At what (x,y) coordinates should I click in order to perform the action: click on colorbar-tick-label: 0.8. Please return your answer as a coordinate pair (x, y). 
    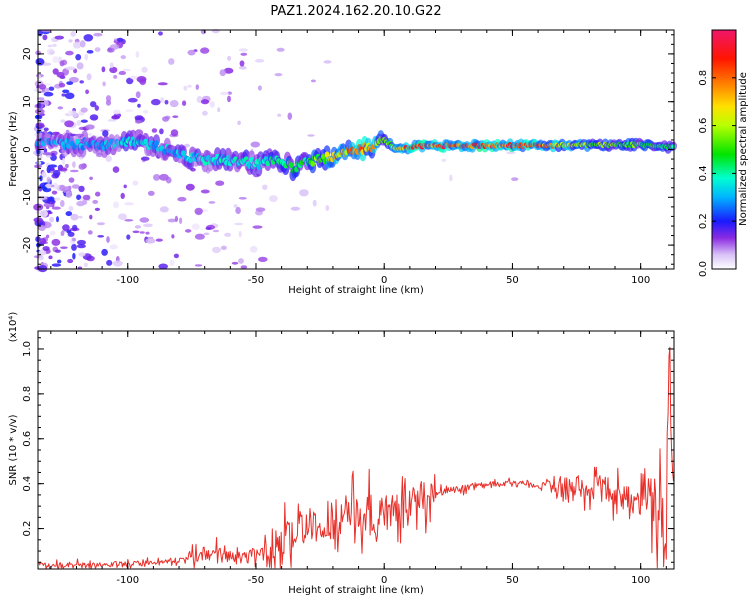
    Looking at the image, I should click on (703, 78).